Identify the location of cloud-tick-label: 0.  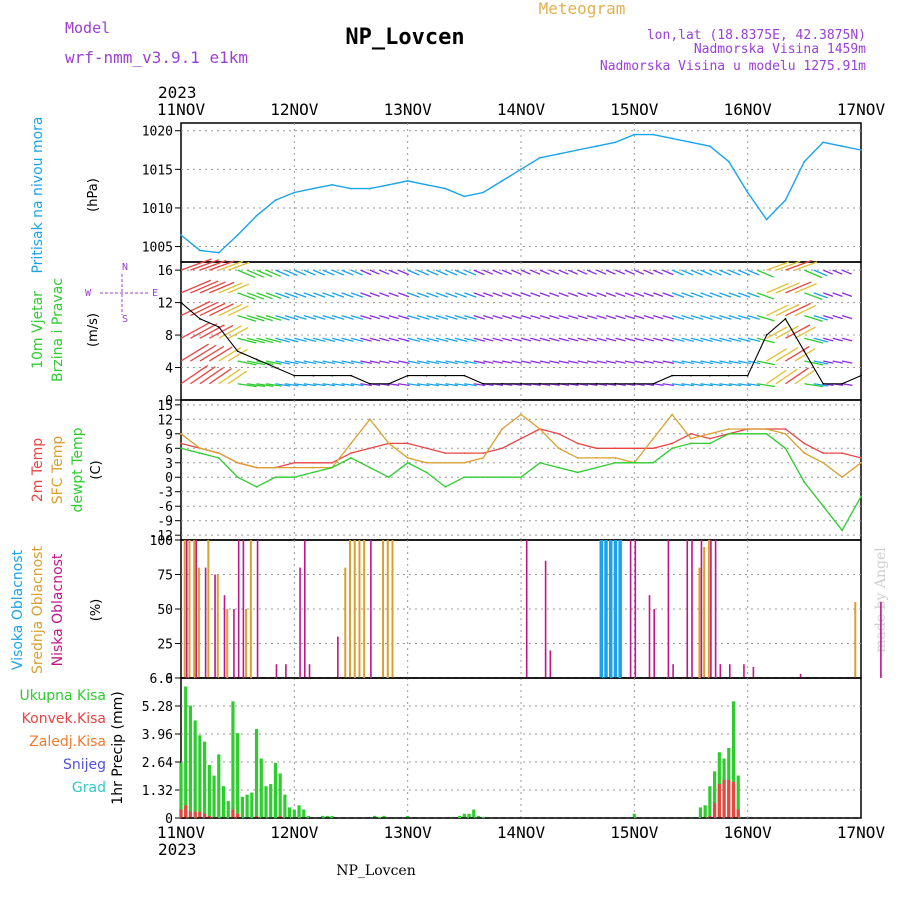
(169, 679).